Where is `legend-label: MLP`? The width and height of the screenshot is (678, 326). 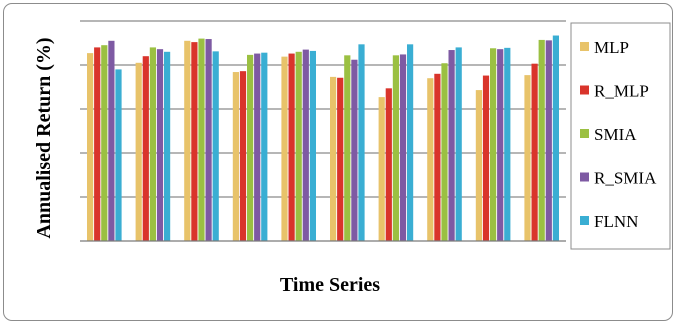 legend-label: MLP is located at coordinates (611, 47).